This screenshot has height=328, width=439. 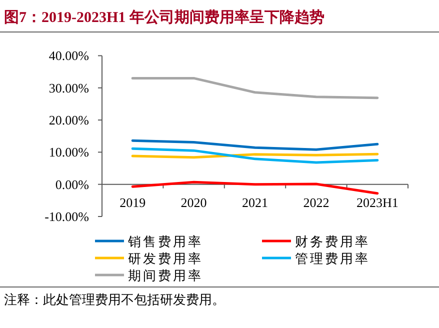 What do you see at coordinates (165, 241) in the screenshot?
I see `legend-label: 销售费用率` at bounding box center [165, 241].